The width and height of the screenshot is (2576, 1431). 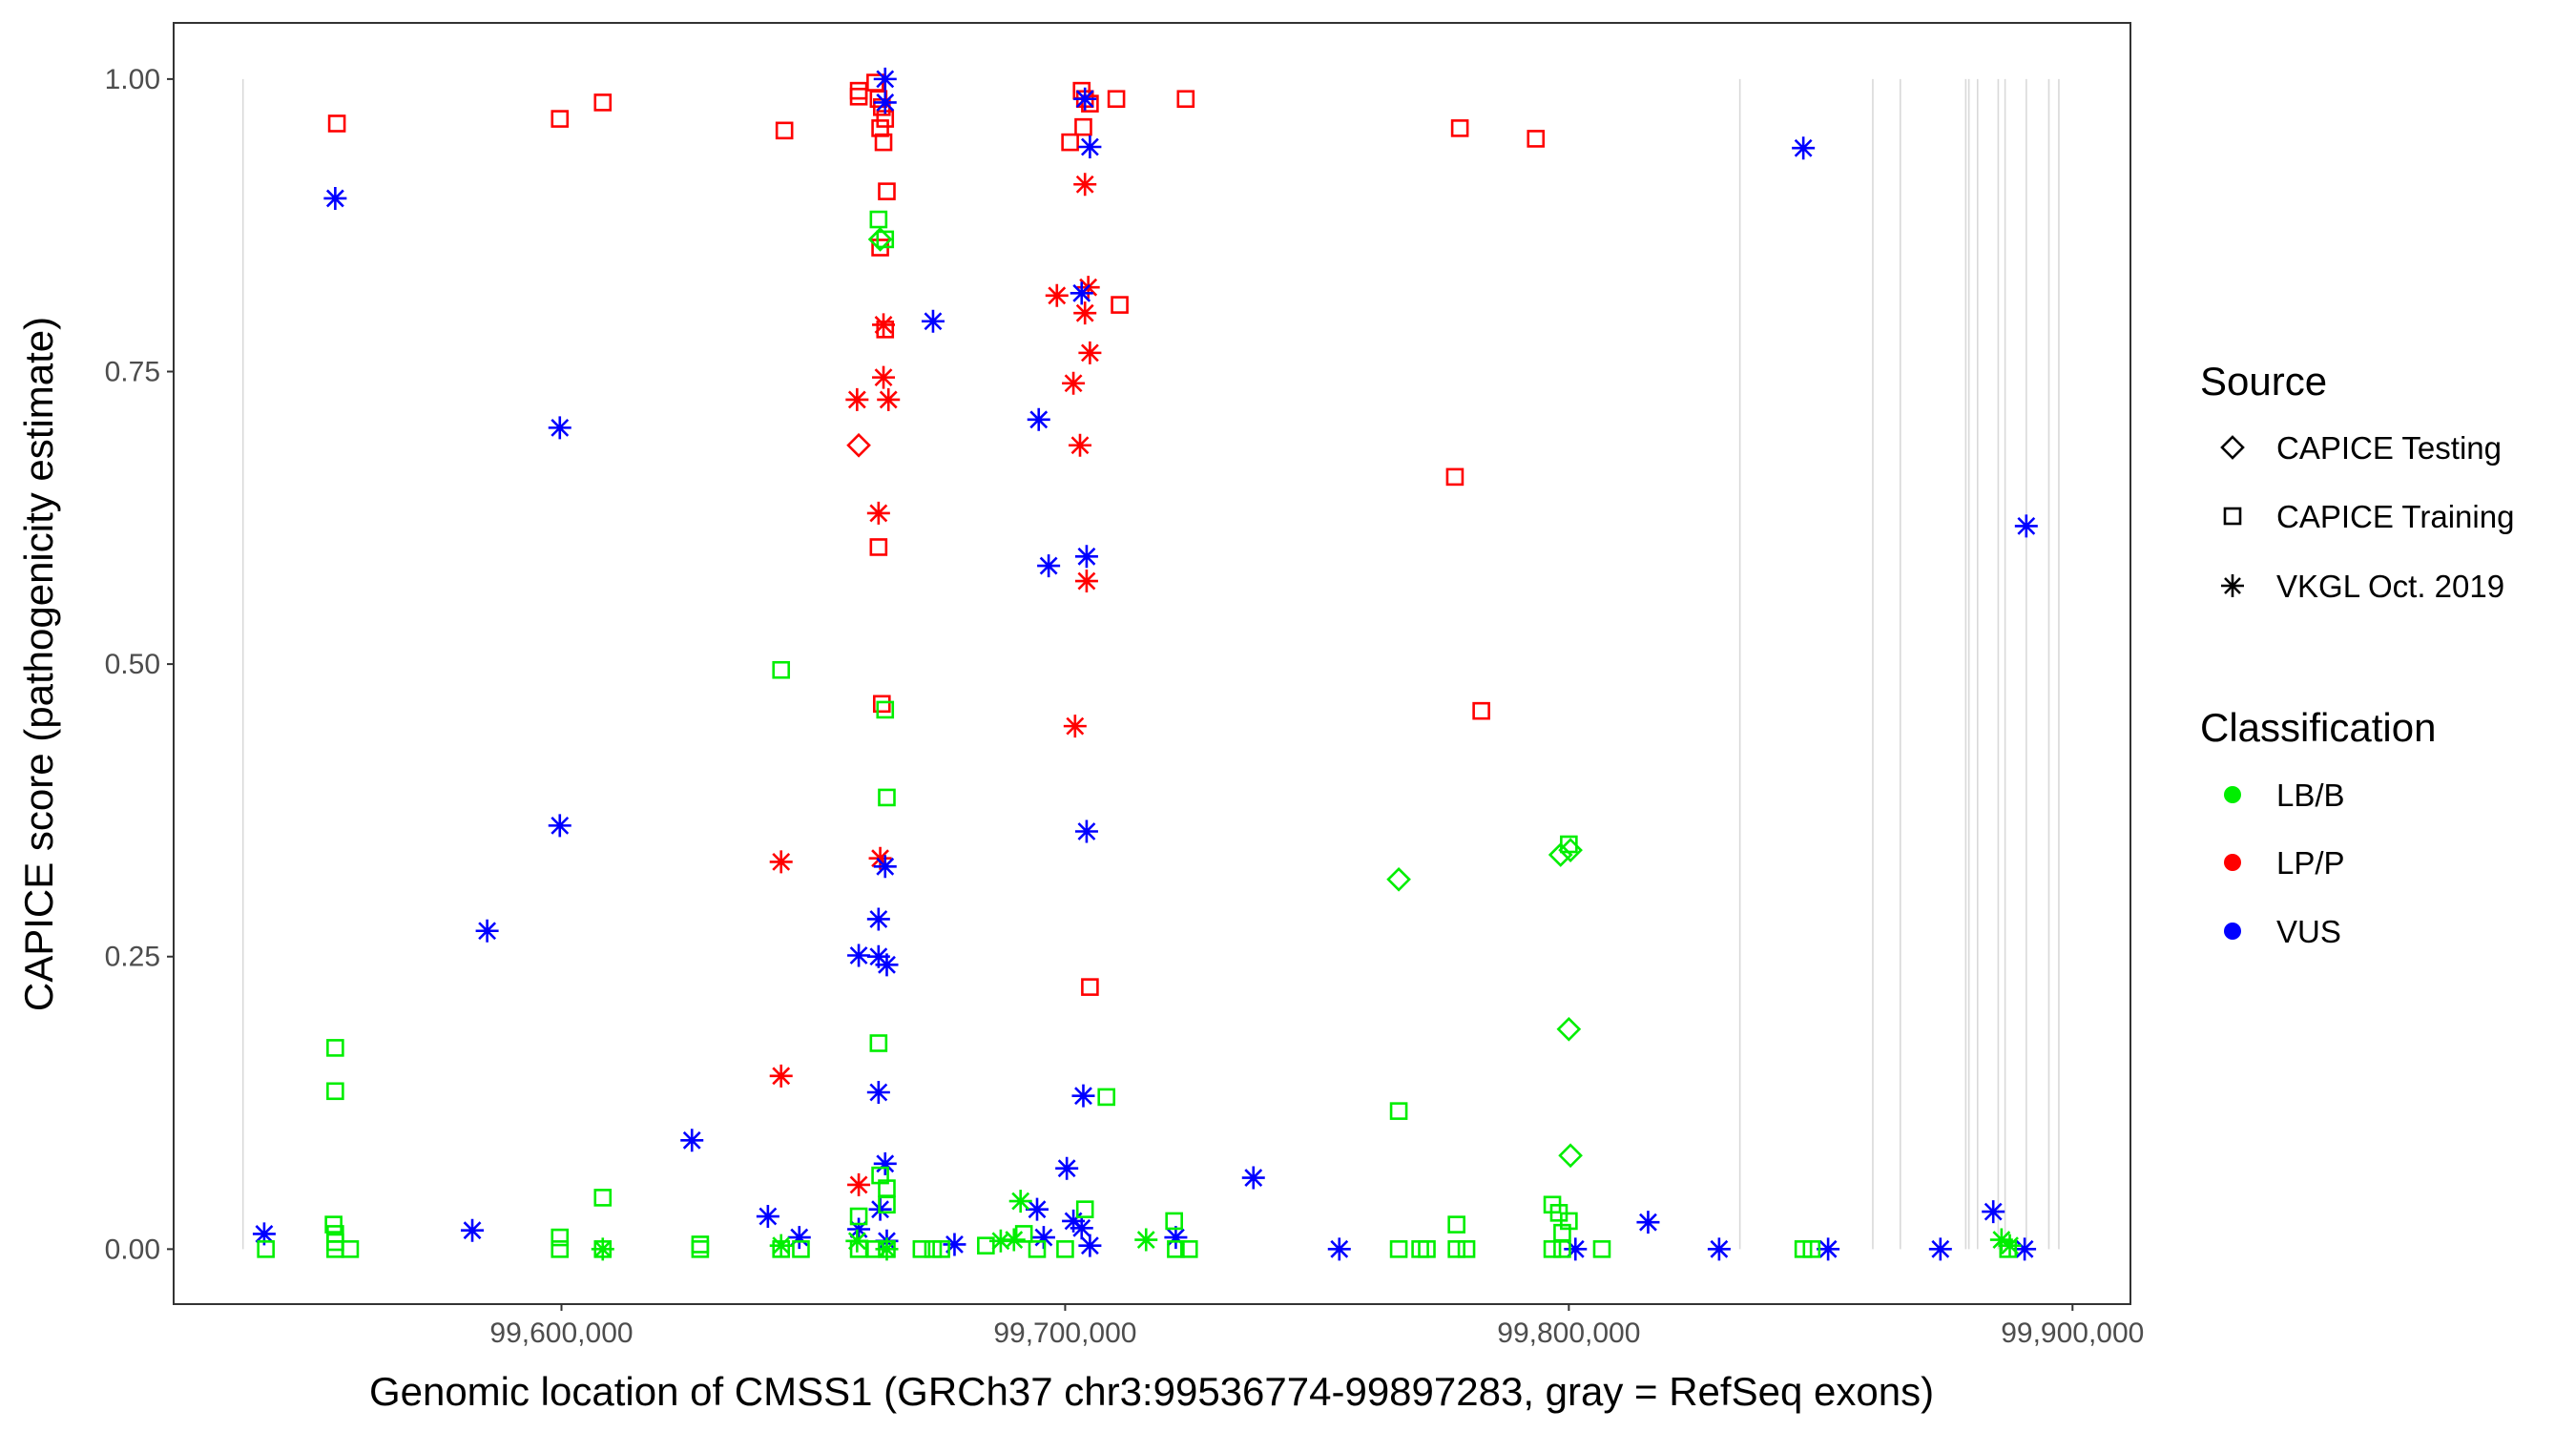 What do you see at coordinates (139, 664) in the screenshot?
I see `y-axis: 0.00 0.25 0.50 0.75 1.00` at bounding box center [139, 664].